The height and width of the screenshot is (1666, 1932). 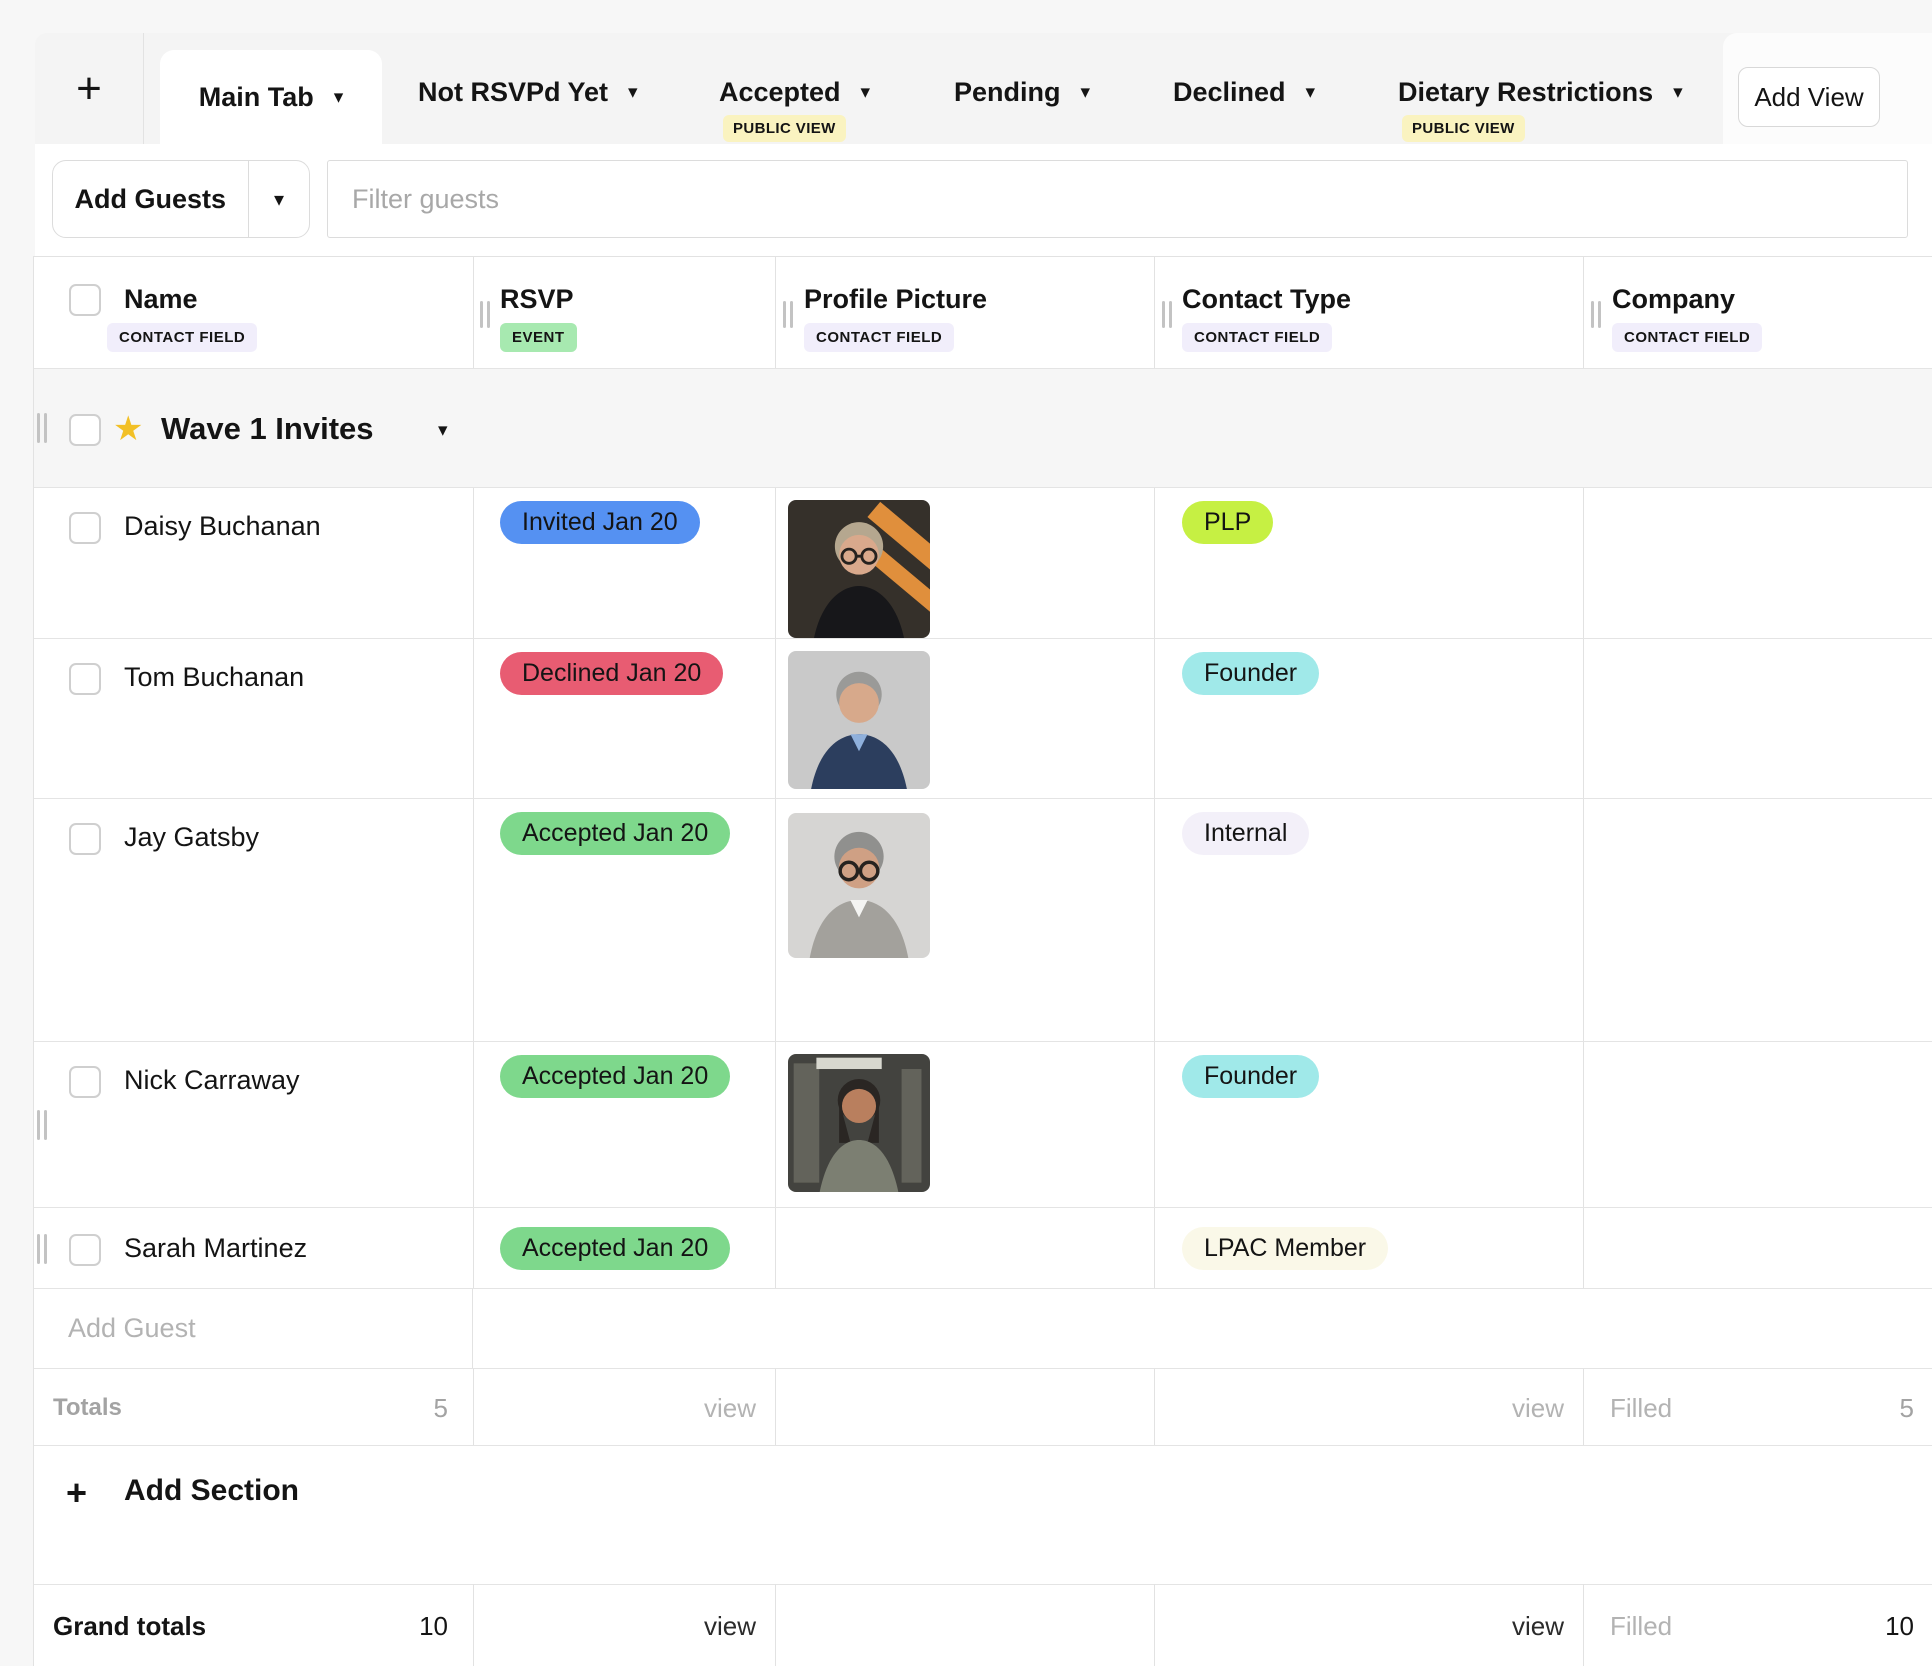 What do you see at coordinates (1285, 1248) in the screenshot?
I see `contact-type-badge: LPAC Member` at bounding box center [1285, 1248].